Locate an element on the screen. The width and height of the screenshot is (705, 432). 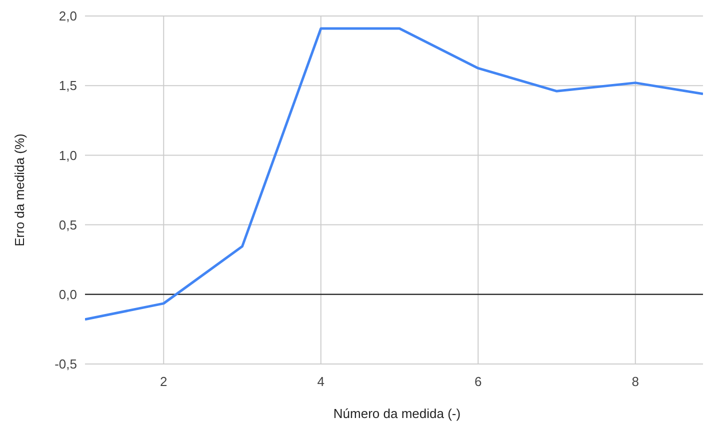
y-tick-label: 0,0 is located at coordinates (67, 294).